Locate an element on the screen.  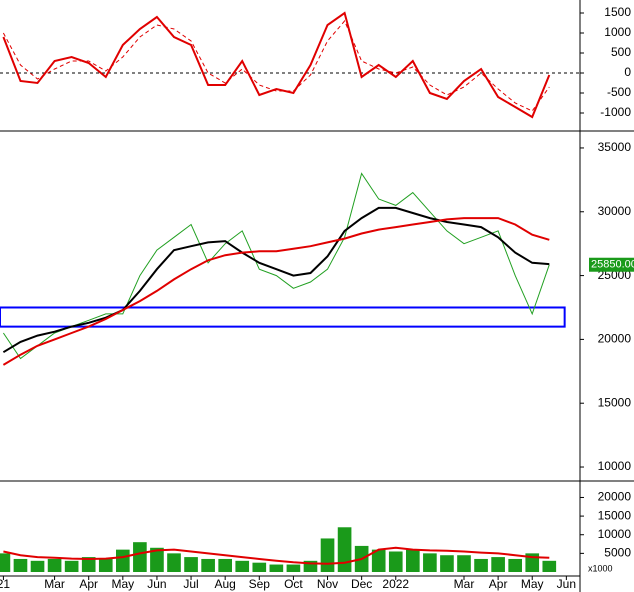
y-tick-label: 500 is located at coordinates (621, 52).